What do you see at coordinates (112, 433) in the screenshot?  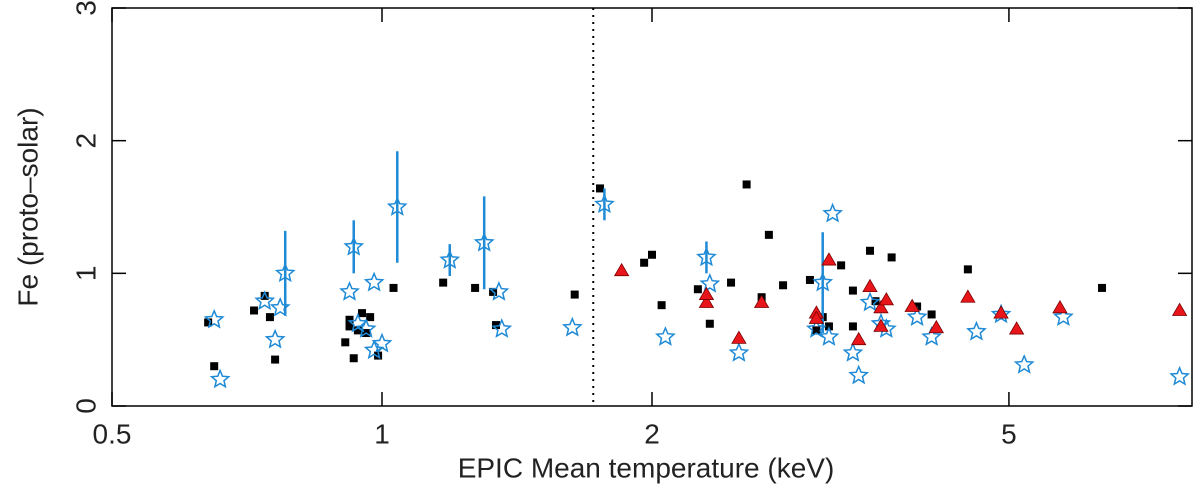 I see `x-tick-label: 0.5` at bounding box center [112, 433].